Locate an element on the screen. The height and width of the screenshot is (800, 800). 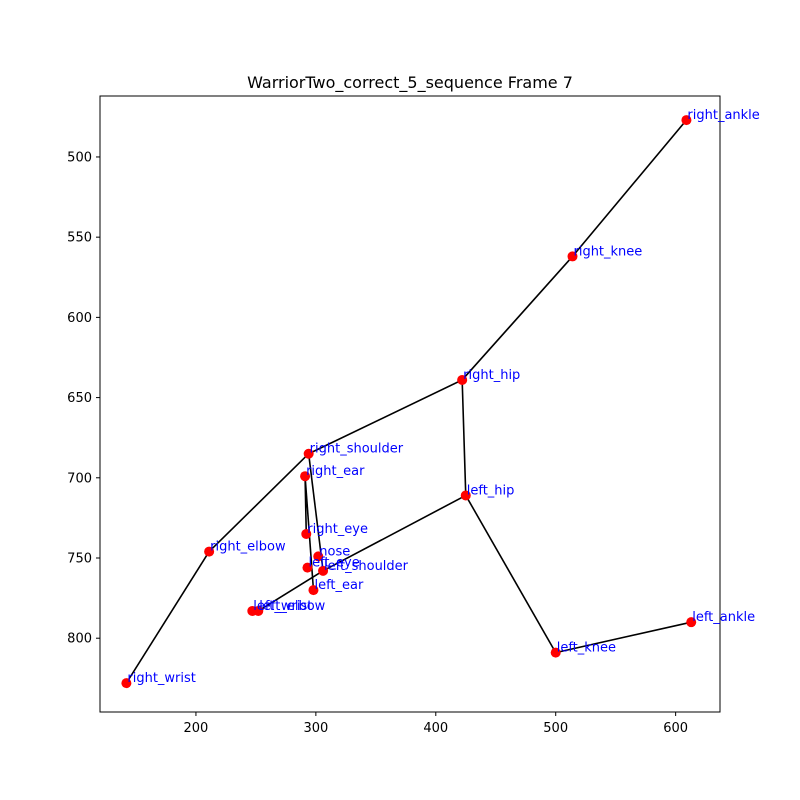
keypoint-label-left-eye: left_eye is located at coordinates (333, 563).